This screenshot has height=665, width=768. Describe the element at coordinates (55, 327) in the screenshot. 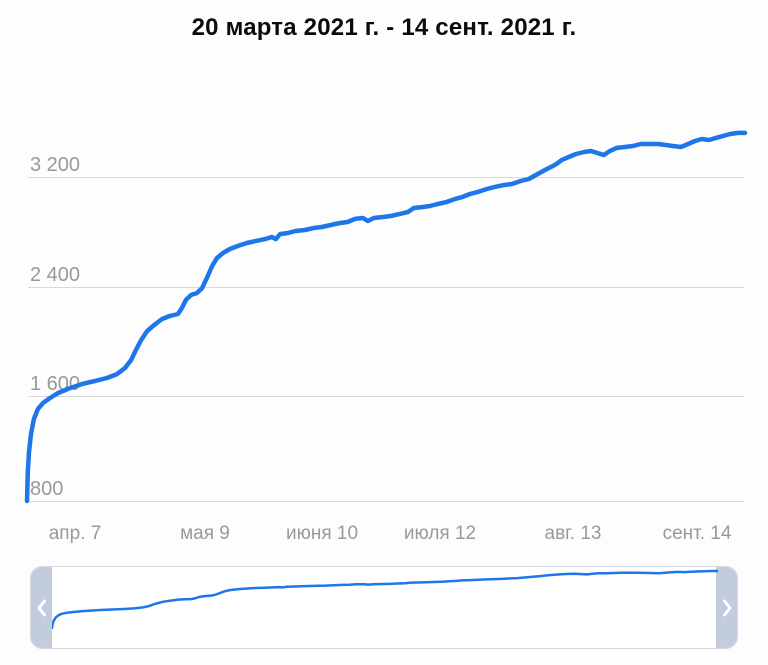

I see `y-axis-labels: 3 200 2 400 1 600 800` at that location.